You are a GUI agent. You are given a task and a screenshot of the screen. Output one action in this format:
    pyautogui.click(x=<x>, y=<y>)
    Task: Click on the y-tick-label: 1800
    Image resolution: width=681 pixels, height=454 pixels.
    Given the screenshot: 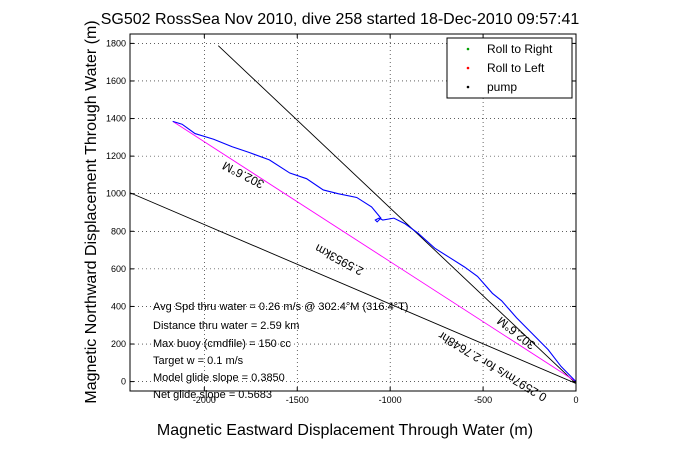 What is the action you would take?
    pyautogui.click(x=116, y=43)
    